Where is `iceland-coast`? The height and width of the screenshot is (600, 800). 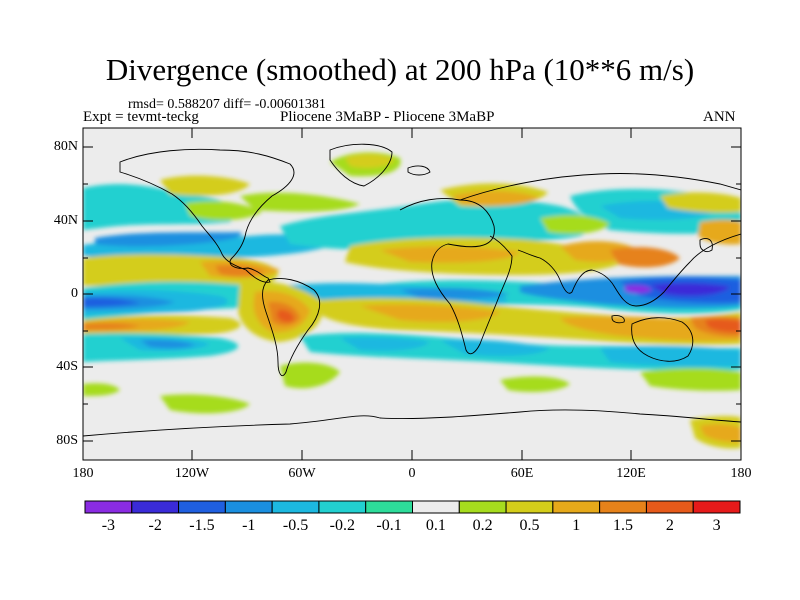
iceland-coast is located at coordinates (419, 170).